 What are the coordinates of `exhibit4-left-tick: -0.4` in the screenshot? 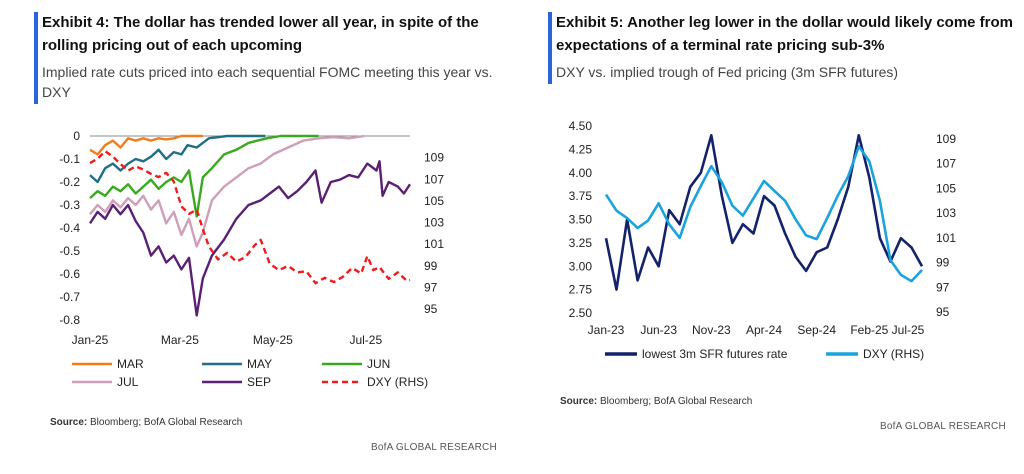 It's located at (69, 228).